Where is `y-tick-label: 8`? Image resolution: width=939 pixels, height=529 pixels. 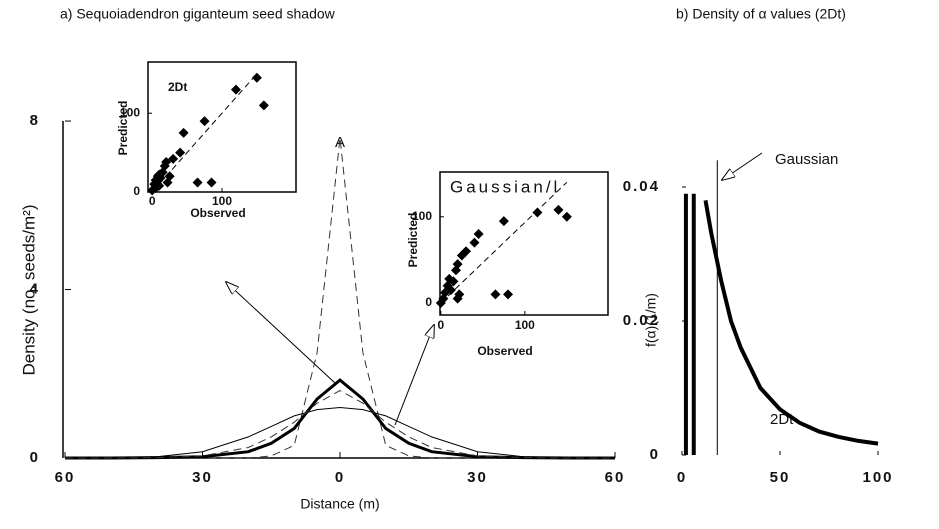
y-tick-label: 8 is located at coordinates (35, 120).